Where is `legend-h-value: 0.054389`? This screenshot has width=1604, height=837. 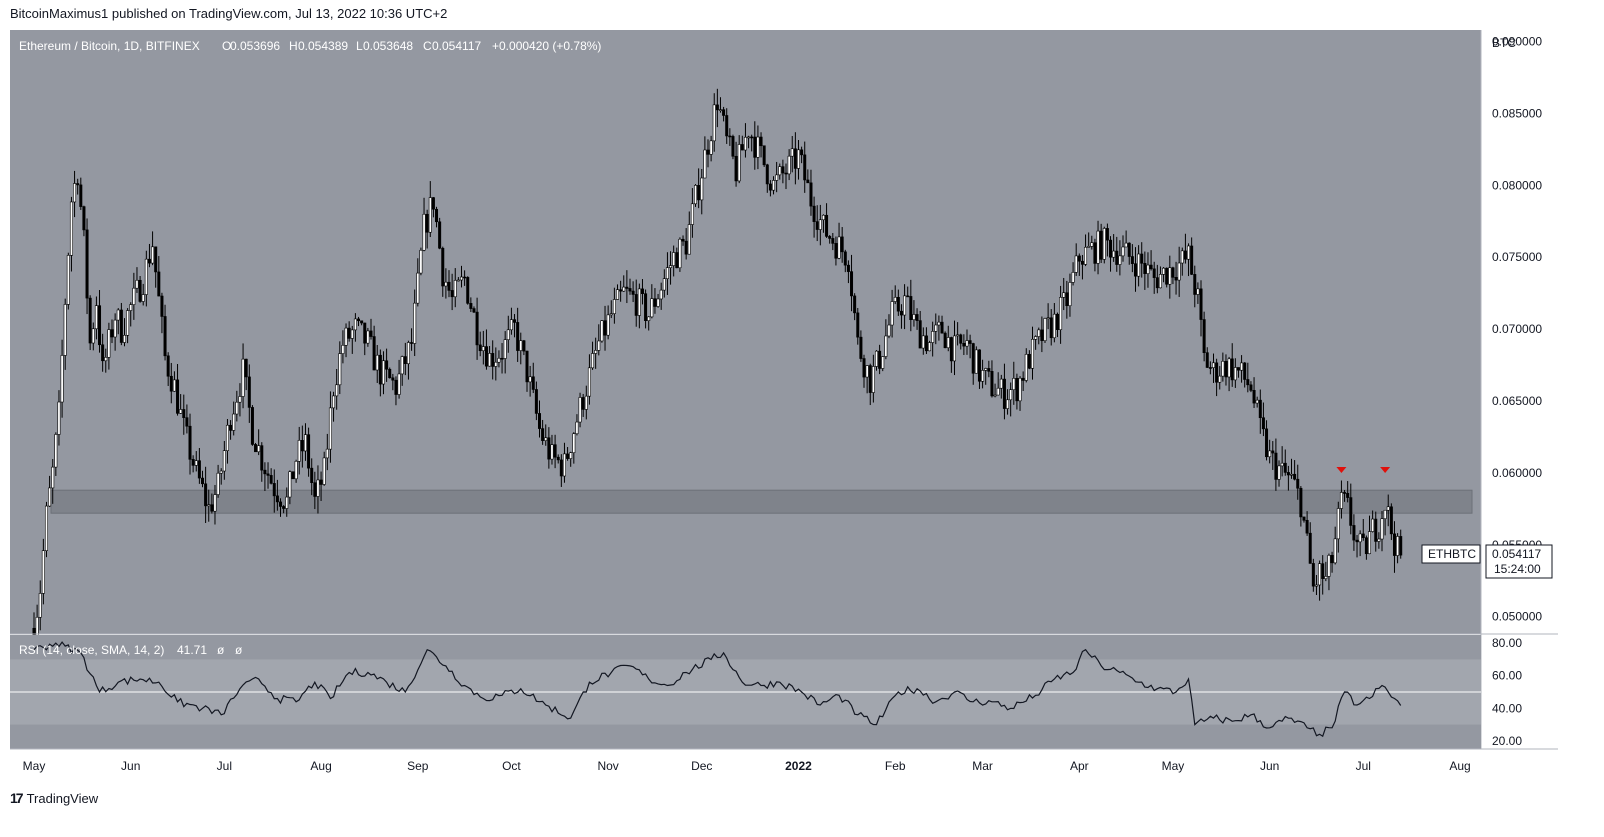 legend-h-value: 0.054389 is located at coordinates (323, 46).